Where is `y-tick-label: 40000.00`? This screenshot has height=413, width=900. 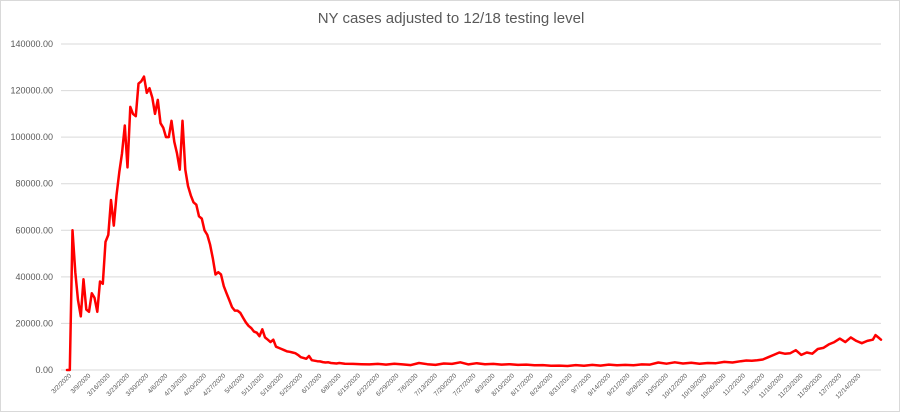 y-tick-label: 40000.00 is located at coordinates (34, 277).